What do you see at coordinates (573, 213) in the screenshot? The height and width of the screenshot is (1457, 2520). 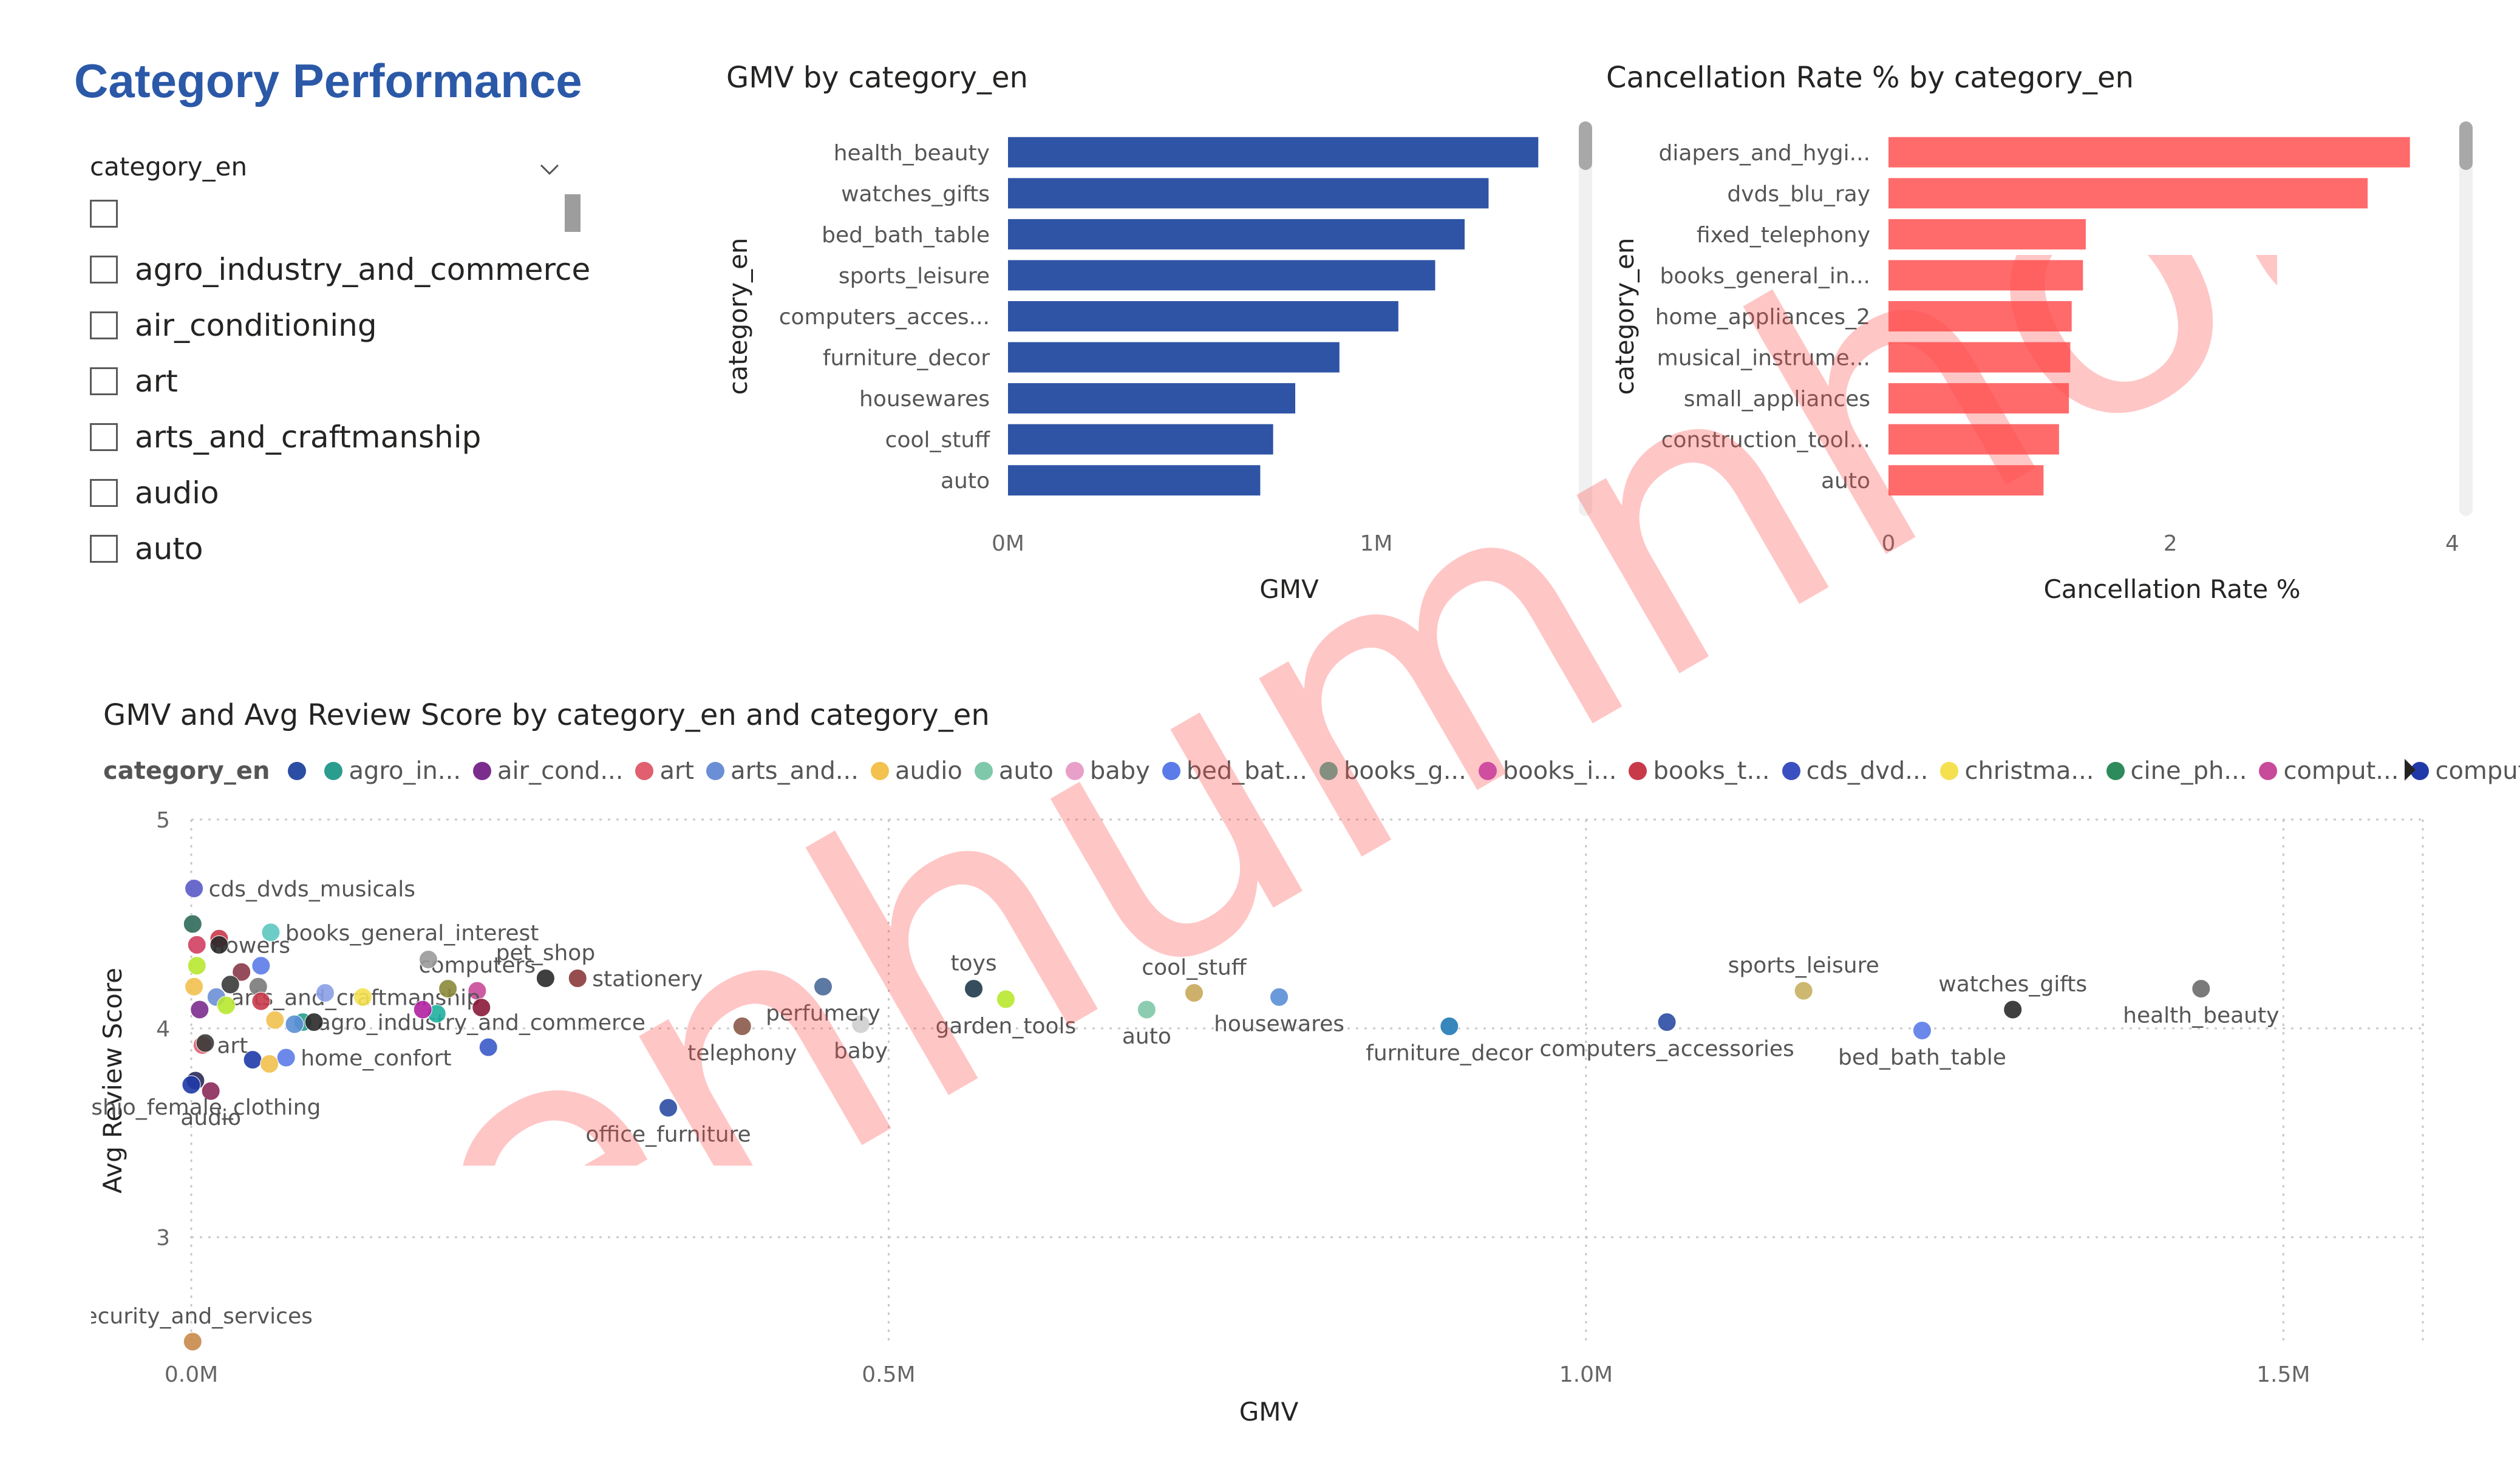 I see `slicer-scrollbar` at bounding box center [573, 213].